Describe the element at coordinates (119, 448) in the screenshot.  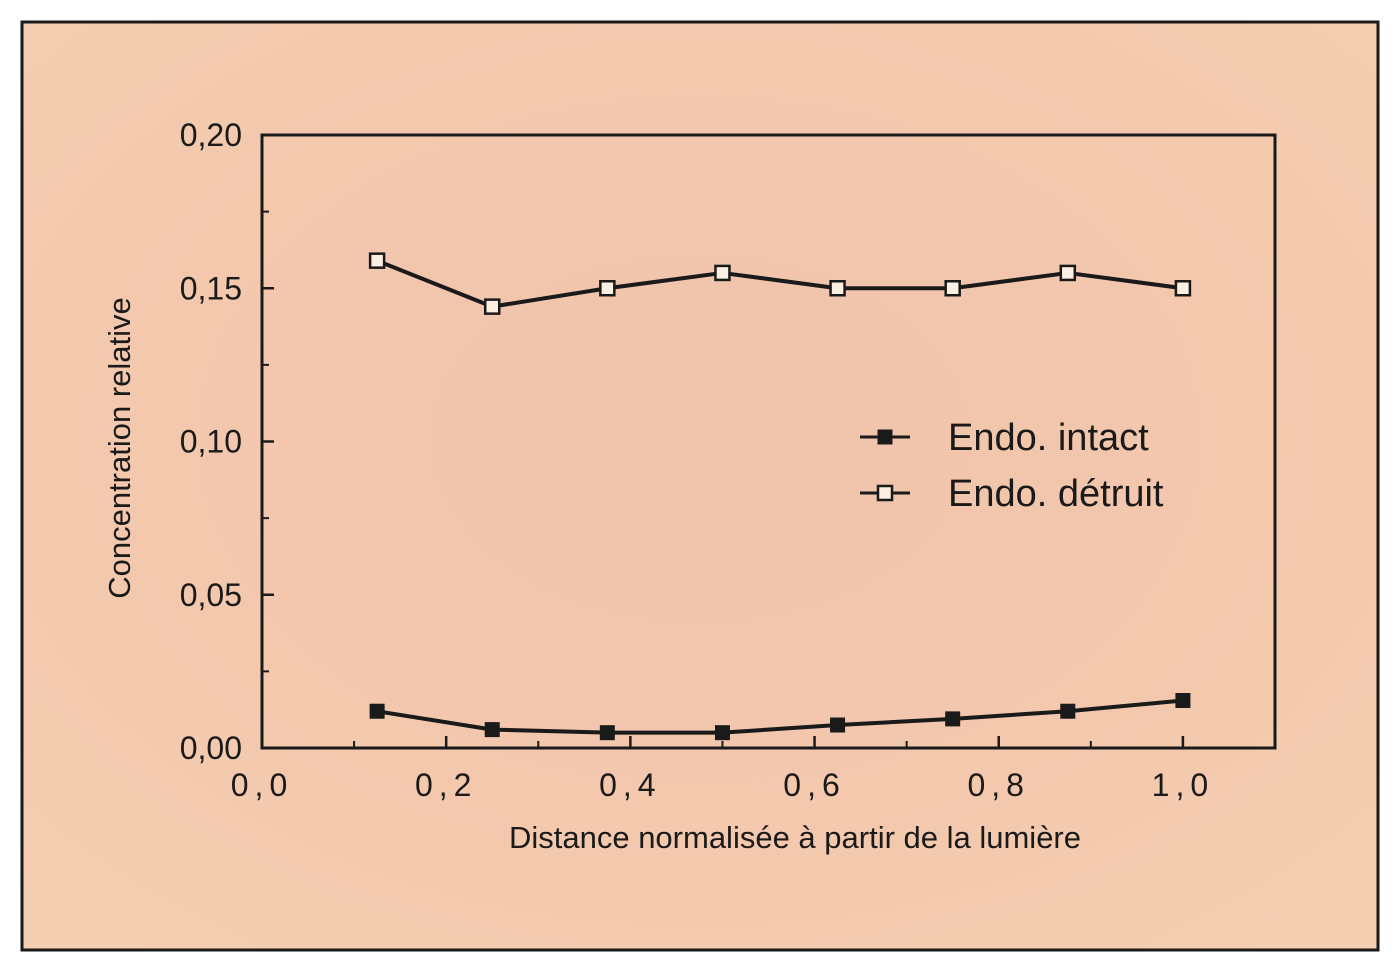
I see `y-axis-title: Concentration relative` at that location.